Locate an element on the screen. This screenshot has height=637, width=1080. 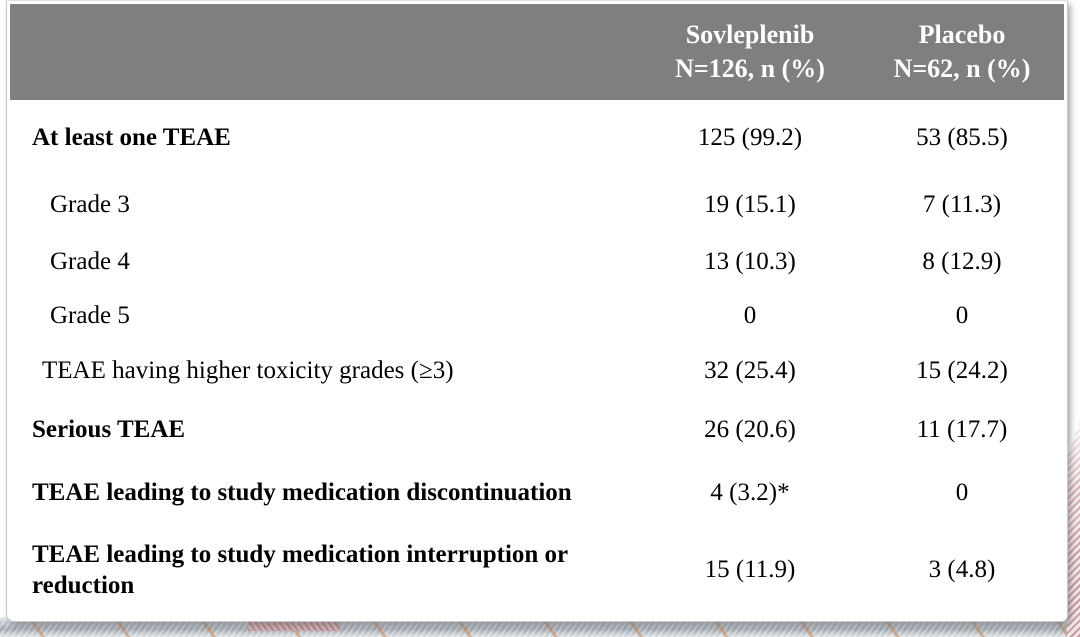
row-label: Grade 5 is located at coordinates (90, 316).